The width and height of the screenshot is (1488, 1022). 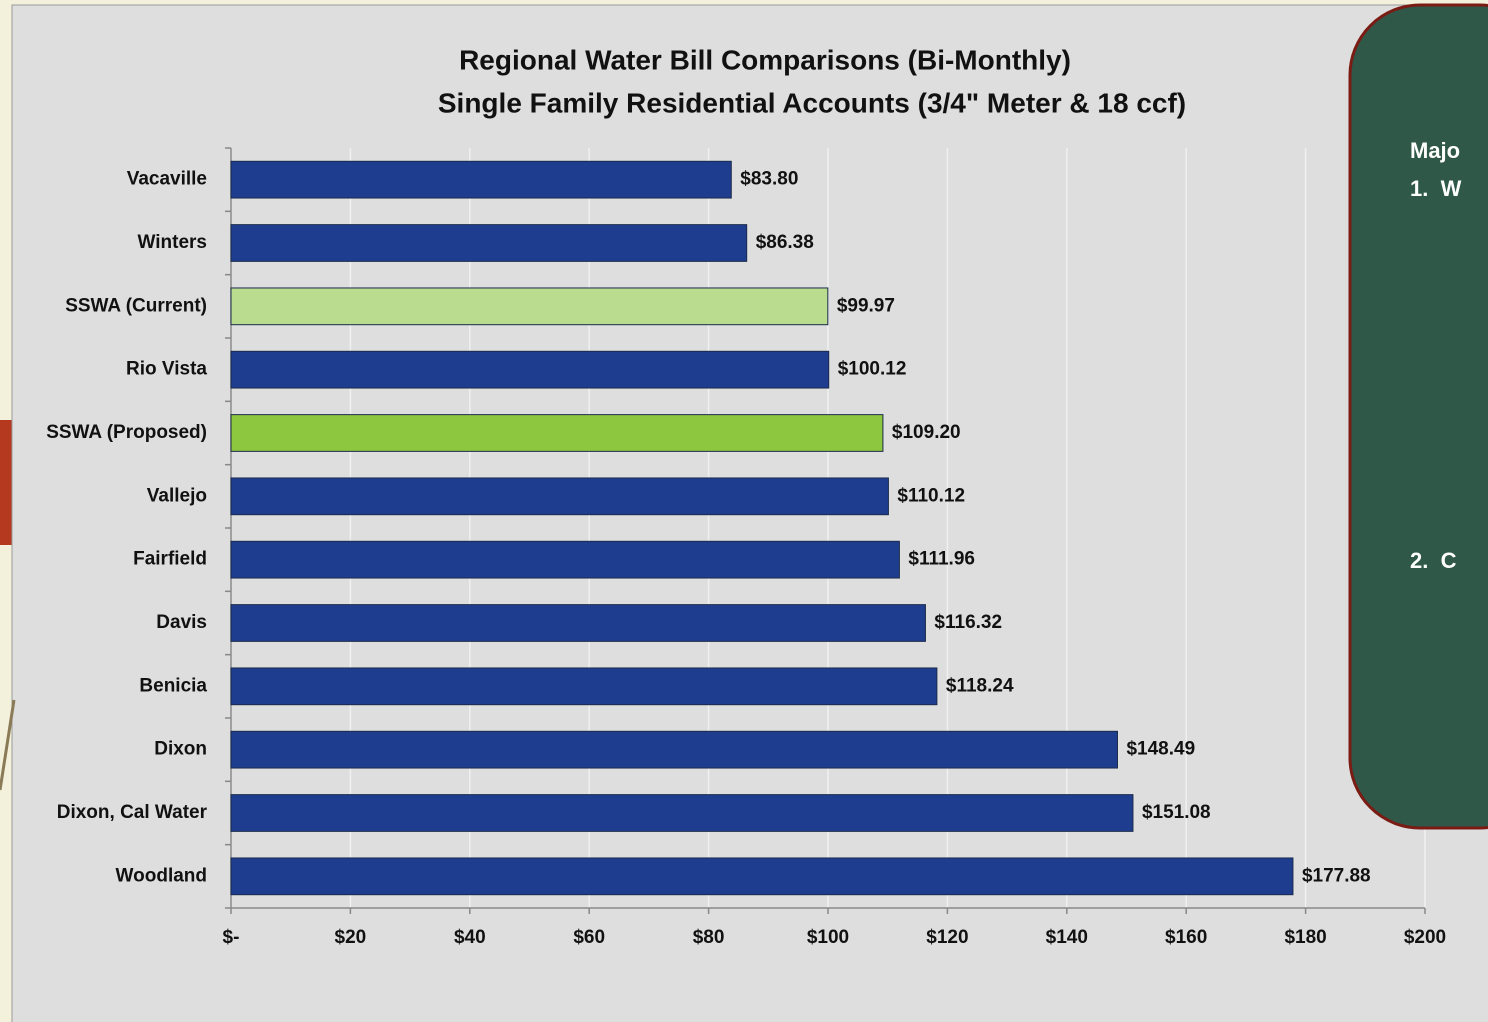 I want to click on y-tick-label: Woodland, so click(x=161, y=875).